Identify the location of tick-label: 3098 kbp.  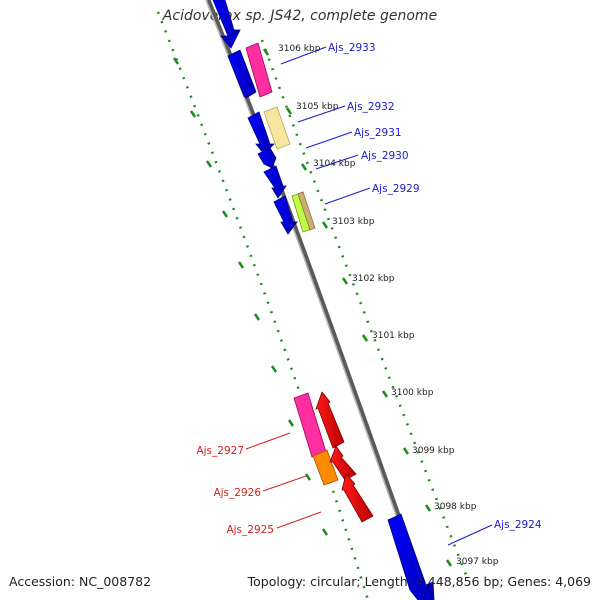
(455, 507).